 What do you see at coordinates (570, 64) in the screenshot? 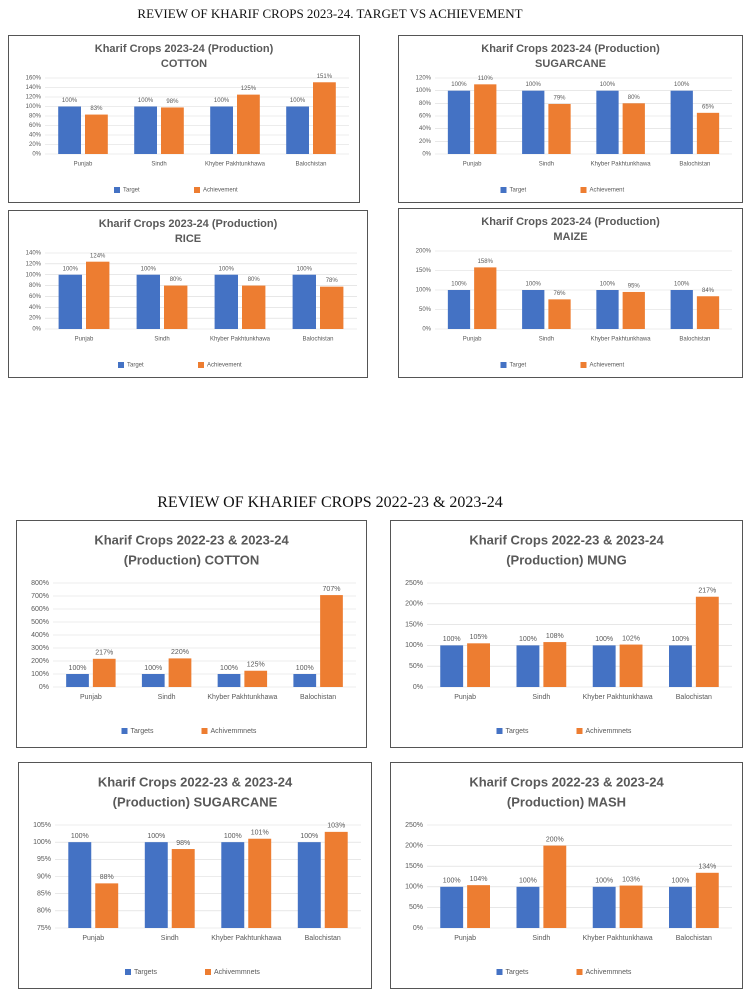
I see `chart-subtitle: SUGARCANE` at bounding box center [570, 64].